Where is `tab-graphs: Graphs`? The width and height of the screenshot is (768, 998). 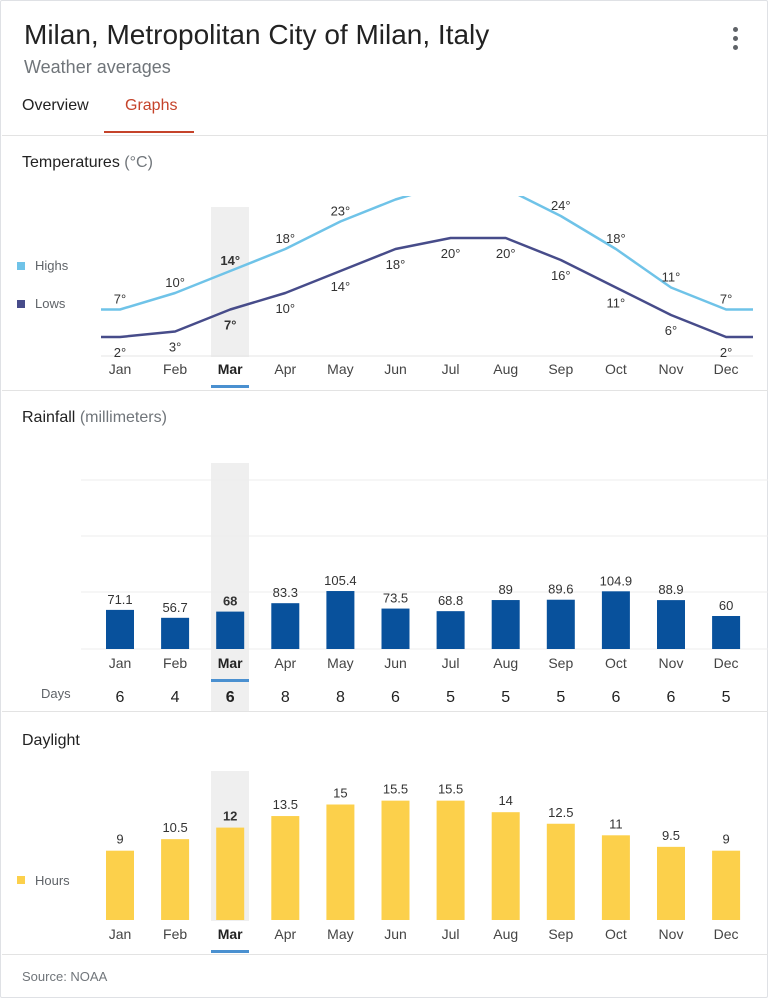 tab-graphs: Graphs is located at coordinates (151, 105).